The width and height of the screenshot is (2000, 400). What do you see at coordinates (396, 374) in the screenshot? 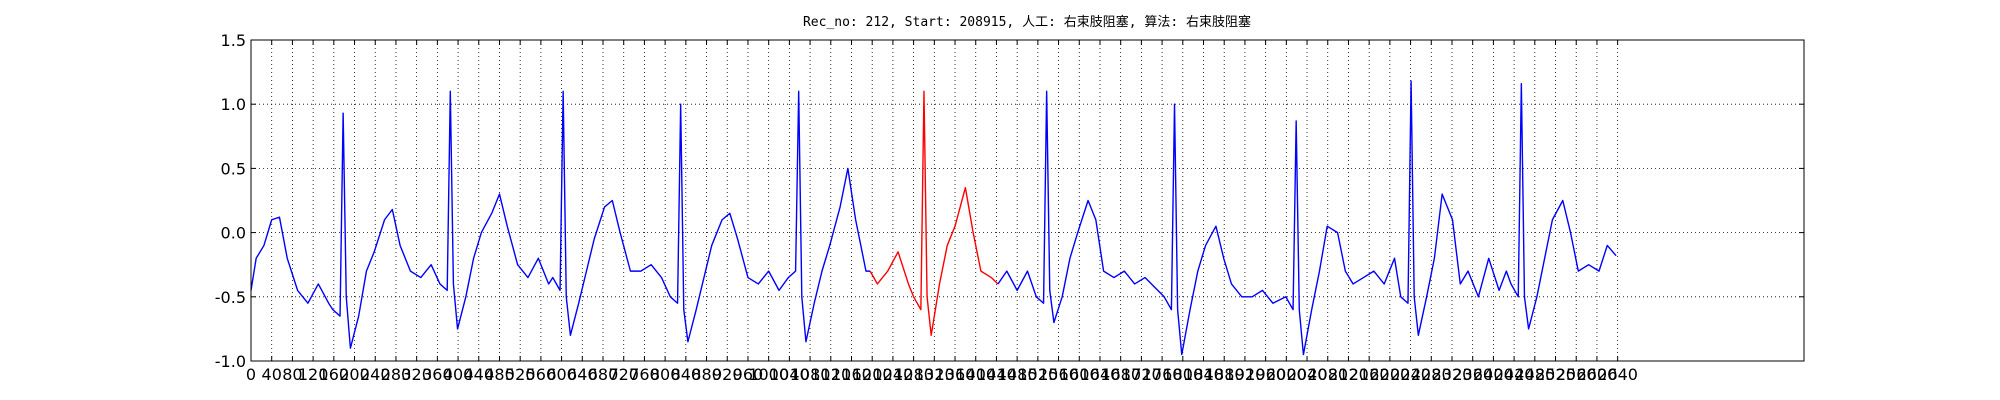
I see `x-tick-label: 280` at bounding box center [396, 374].